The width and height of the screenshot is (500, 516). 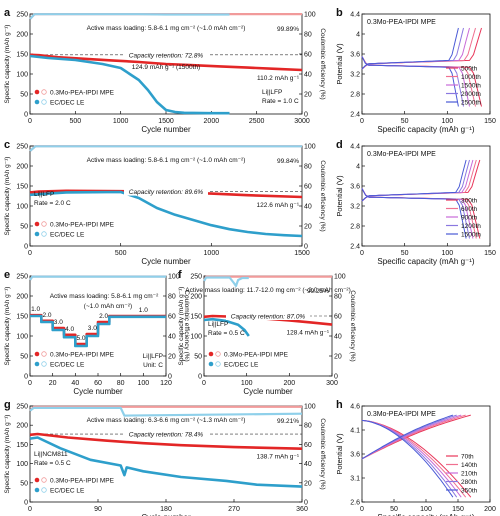 What do you see at coordinates (401, 22) in the screenshot?
I see `panel-title: 0.3Mo-PEA-IPDI MPE` at bounding box center [401, 22].